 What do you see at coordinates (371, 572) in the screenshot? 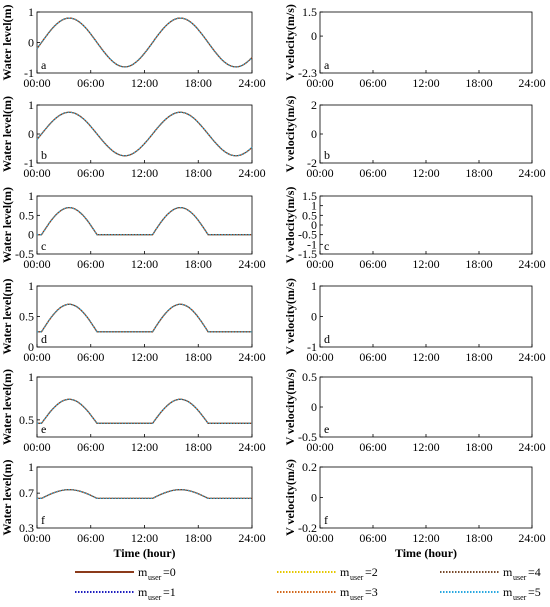
I see `legend-label-value: =2` at bounding box center [371, 572].